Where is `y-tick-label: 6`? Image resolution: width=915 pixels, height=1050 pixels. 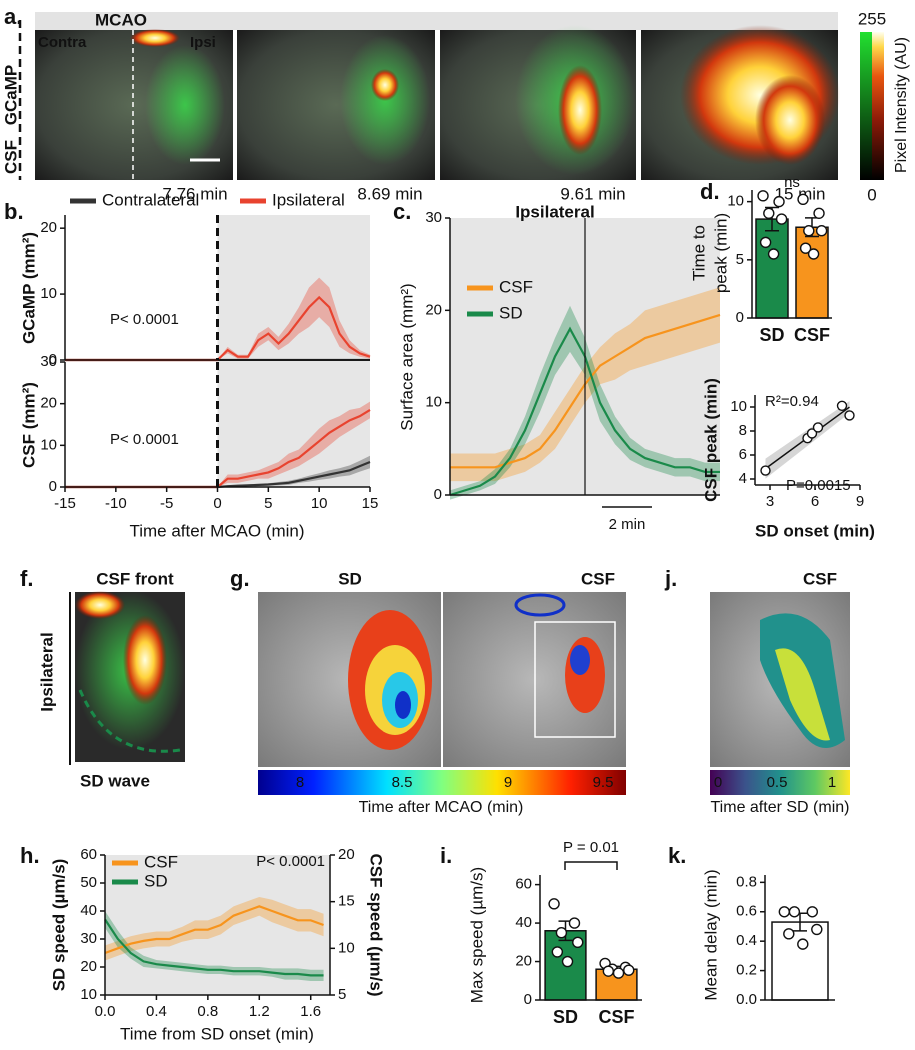 y-tick-label: 6 is located at coordinates (743, 454).